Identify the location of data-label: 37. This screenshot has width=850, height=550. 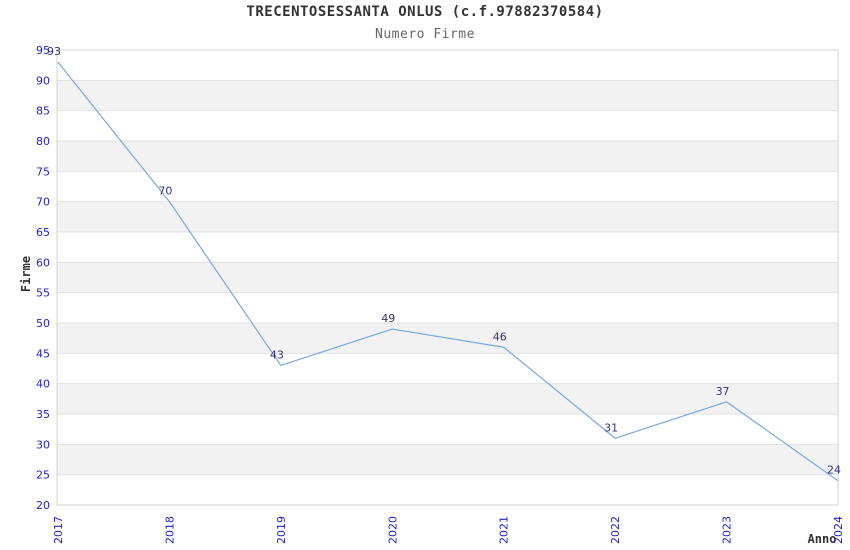
(723, 391).